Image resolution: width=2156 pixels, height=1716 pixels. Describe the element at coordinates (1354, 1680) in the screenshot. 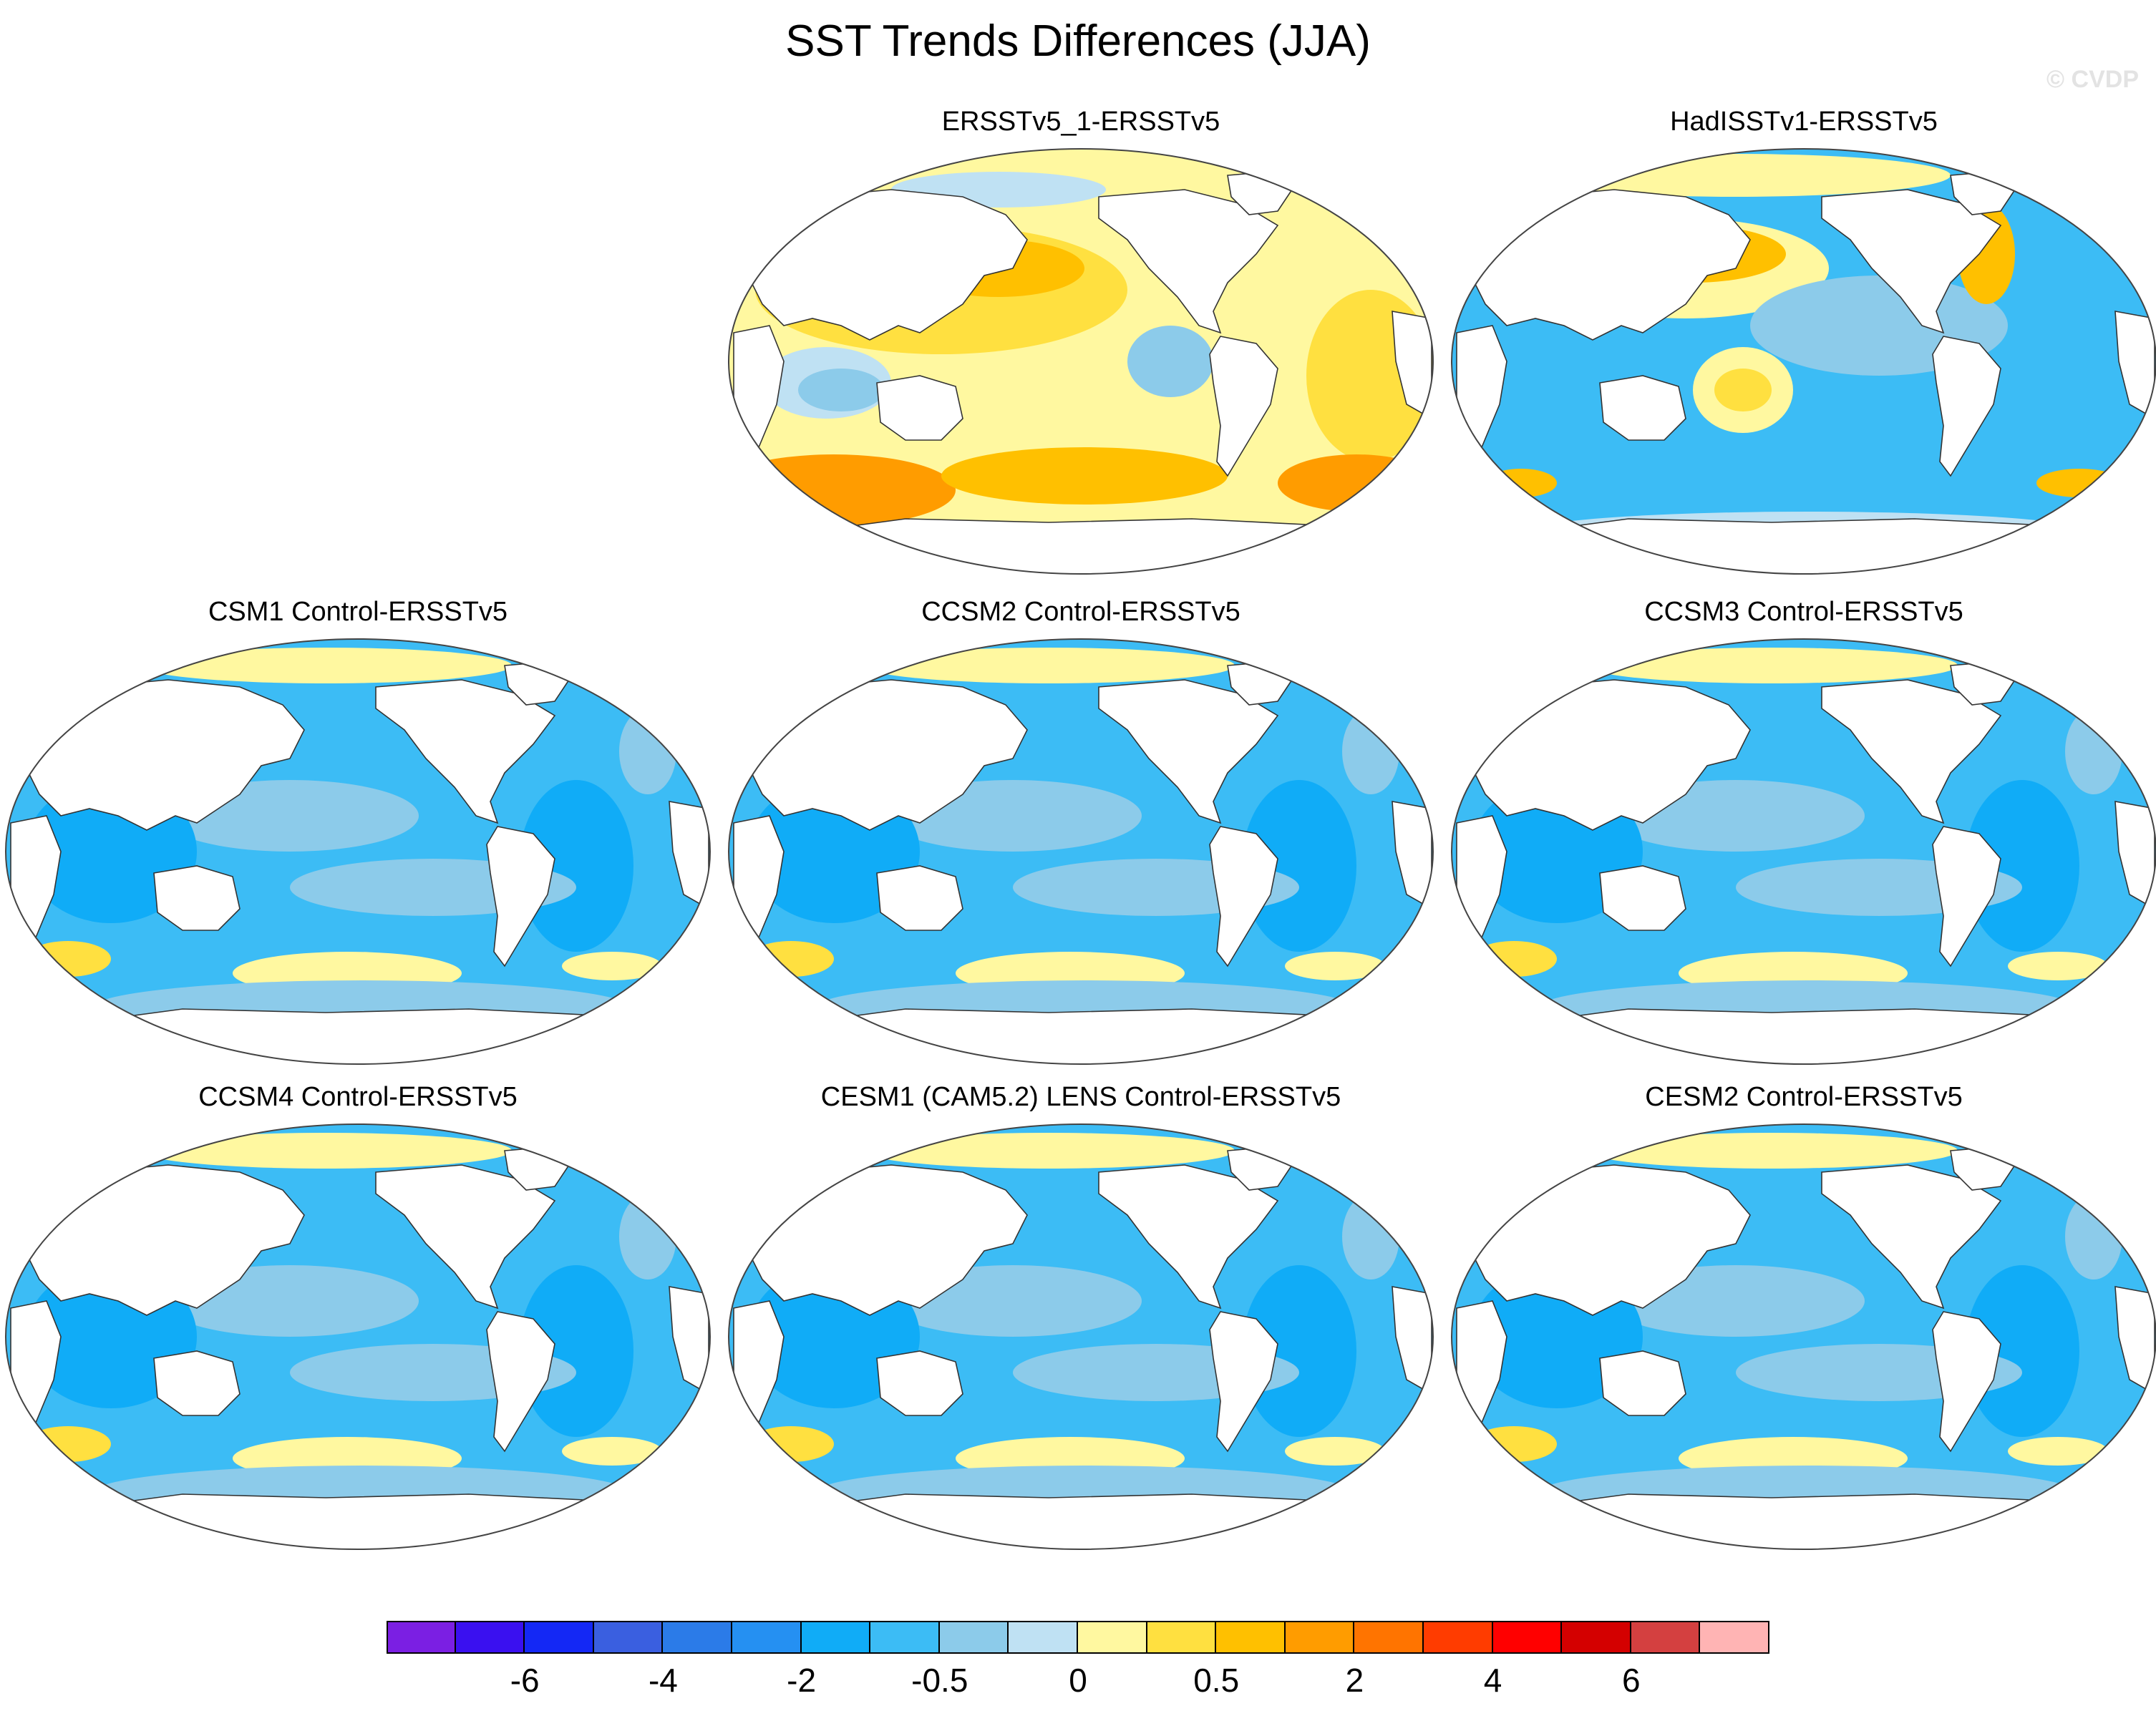

I see `colorbar-tick-label: 2` at that location.